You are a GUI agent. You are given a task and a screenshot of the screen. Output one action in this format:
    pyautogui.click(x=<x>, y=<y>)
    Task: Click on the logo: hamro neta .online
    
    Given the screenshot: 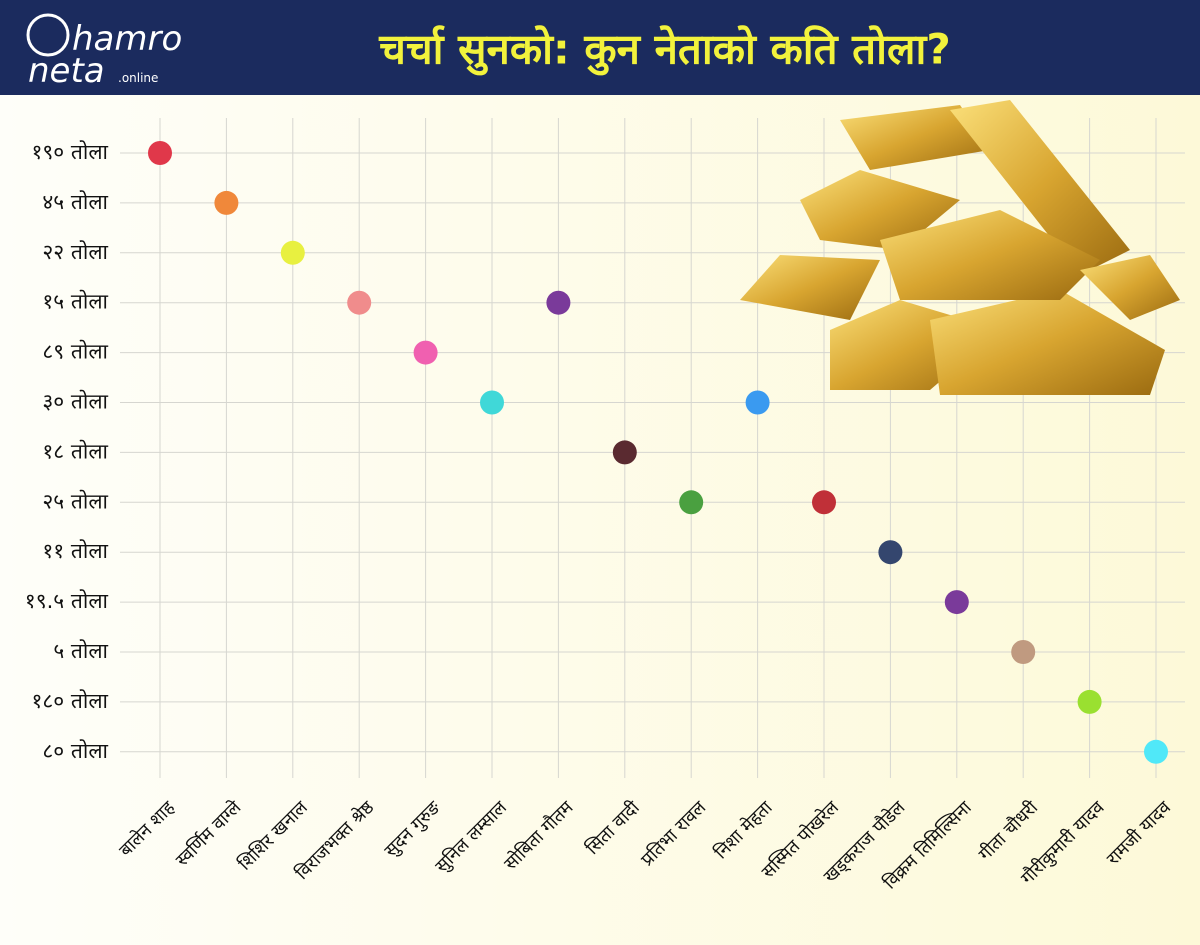 What is the action you would take?
    pyautogui.click(x=104, y=52)
    